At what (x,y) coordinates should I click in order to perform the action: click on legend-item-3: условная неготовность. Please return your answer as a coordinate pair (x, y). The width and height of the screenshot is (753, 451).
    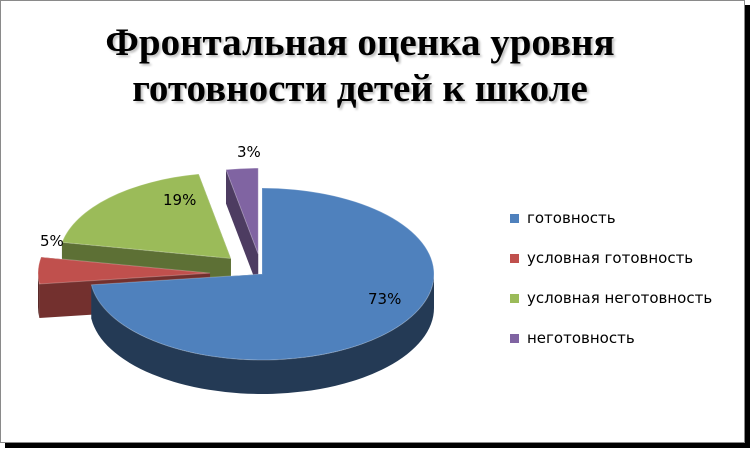
    Looking at the image, I should click on (611, 298).